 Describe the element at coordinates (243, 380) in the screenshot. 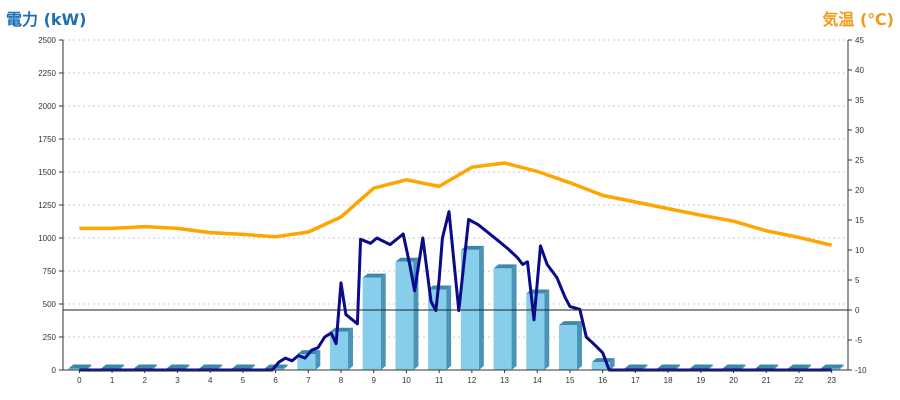

I see `x-tick-label: 5` at that location.